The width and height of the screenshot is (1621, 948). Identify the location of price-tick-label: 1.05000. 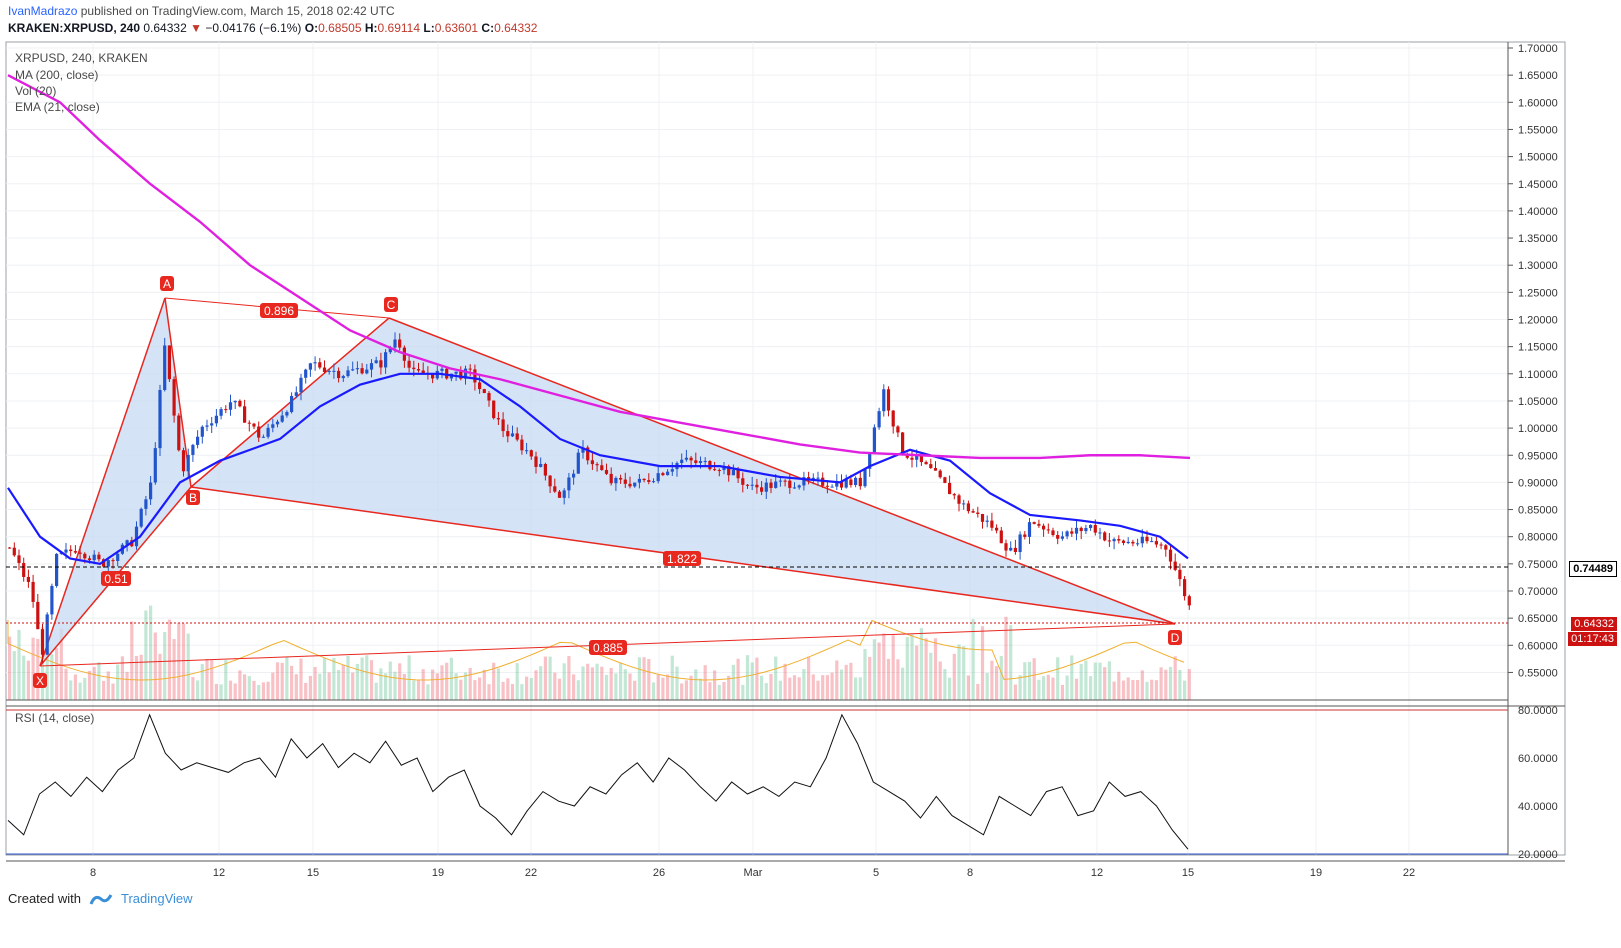
(1538, 402).